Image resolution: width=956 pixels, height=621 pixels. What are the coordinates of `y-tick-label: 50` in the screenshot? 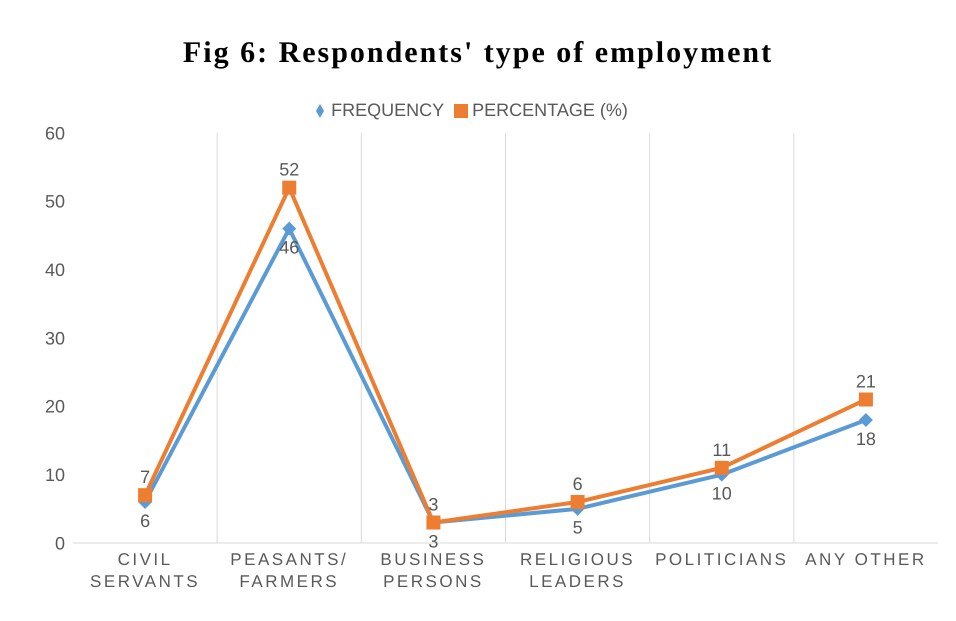 It's located at (54, 202).